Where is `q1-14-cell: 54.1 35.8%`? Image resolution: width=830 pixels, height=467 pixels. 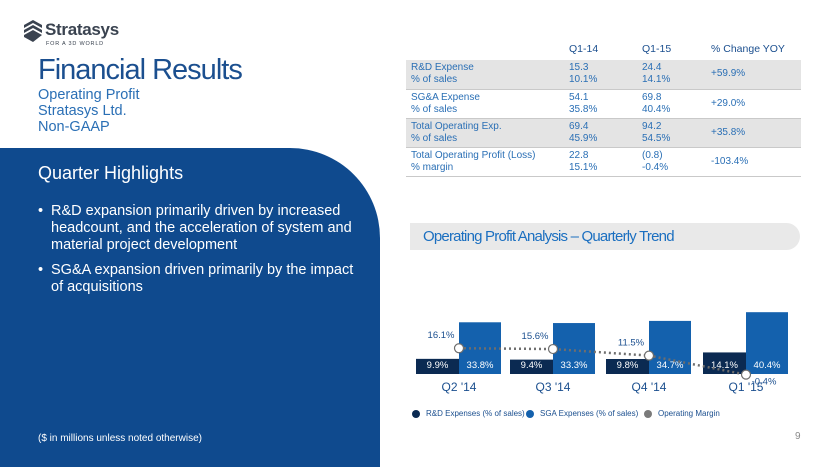 q1-14-cell: 54.1 35.8% is located at coordinates (605, 104).